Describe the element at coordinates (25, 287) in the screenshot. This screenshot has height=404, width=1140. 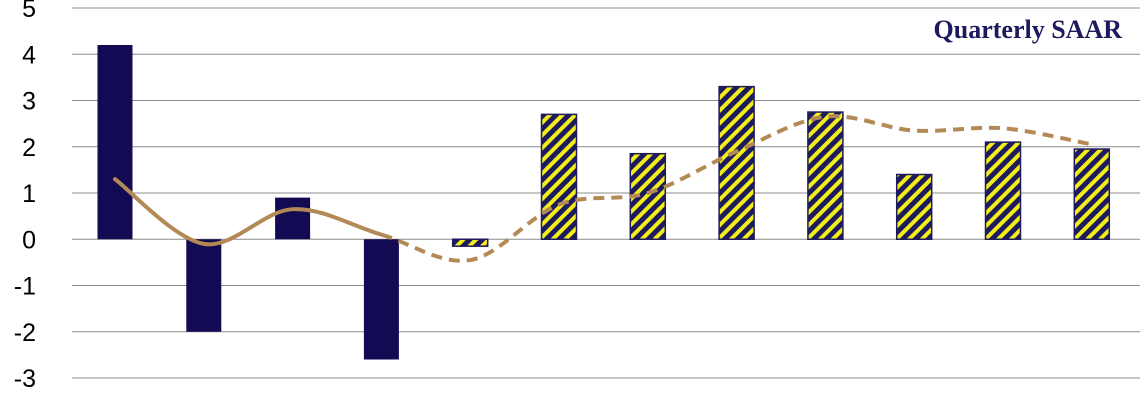
I see `y-tick-label: -1` at that location.